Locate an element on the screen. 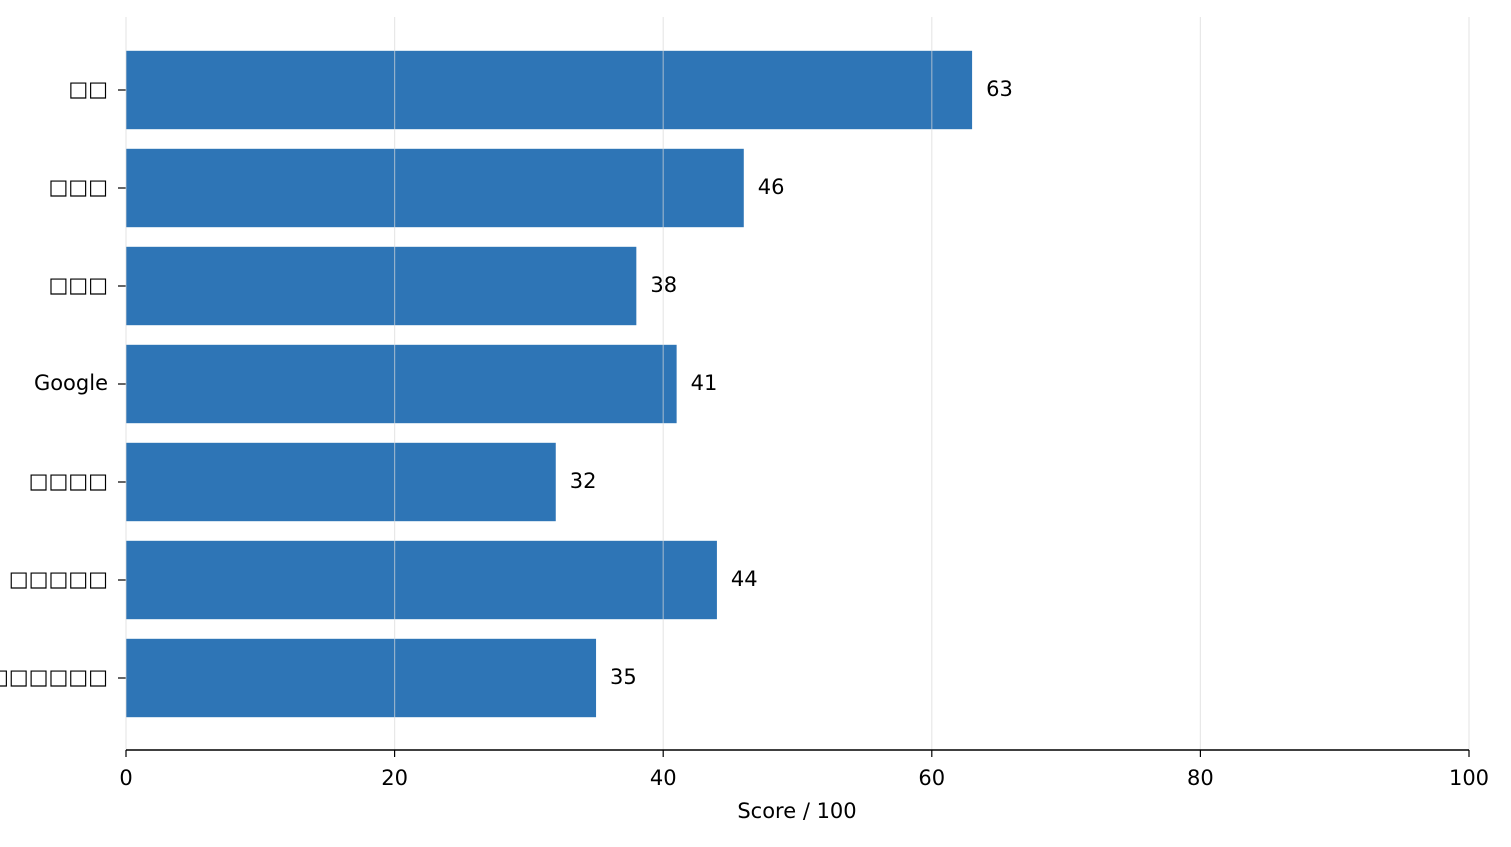 The width and height of the screenshot is (1511, 847). x-tick-label: 20 is located at coordinates (394, 778).